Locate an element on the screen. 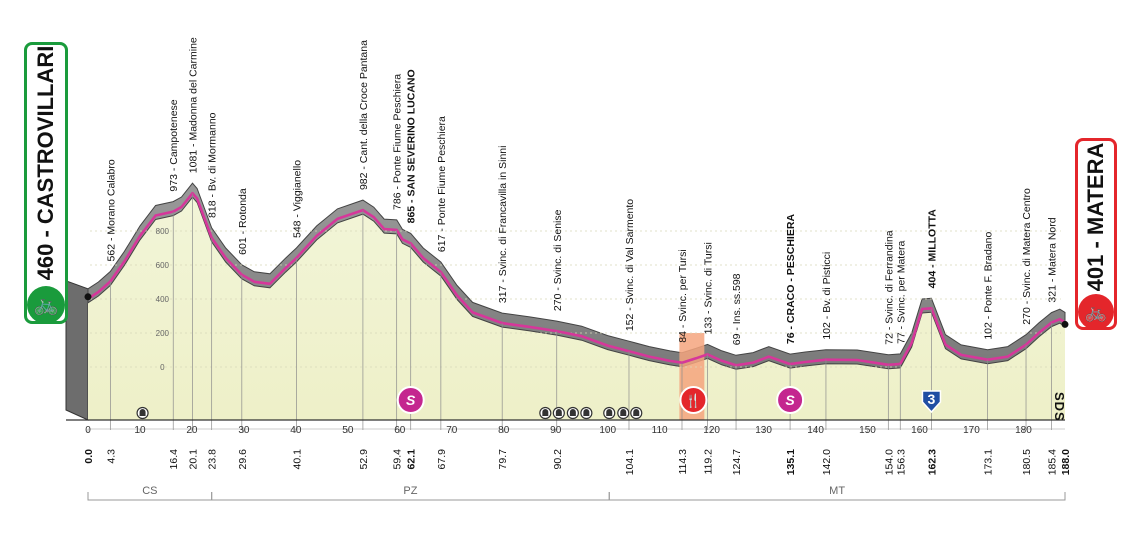 Image resolution: width=1127 pixels, height=545 pixels. point-label: 973 - Campotenese is located at coordinates (174, 145).